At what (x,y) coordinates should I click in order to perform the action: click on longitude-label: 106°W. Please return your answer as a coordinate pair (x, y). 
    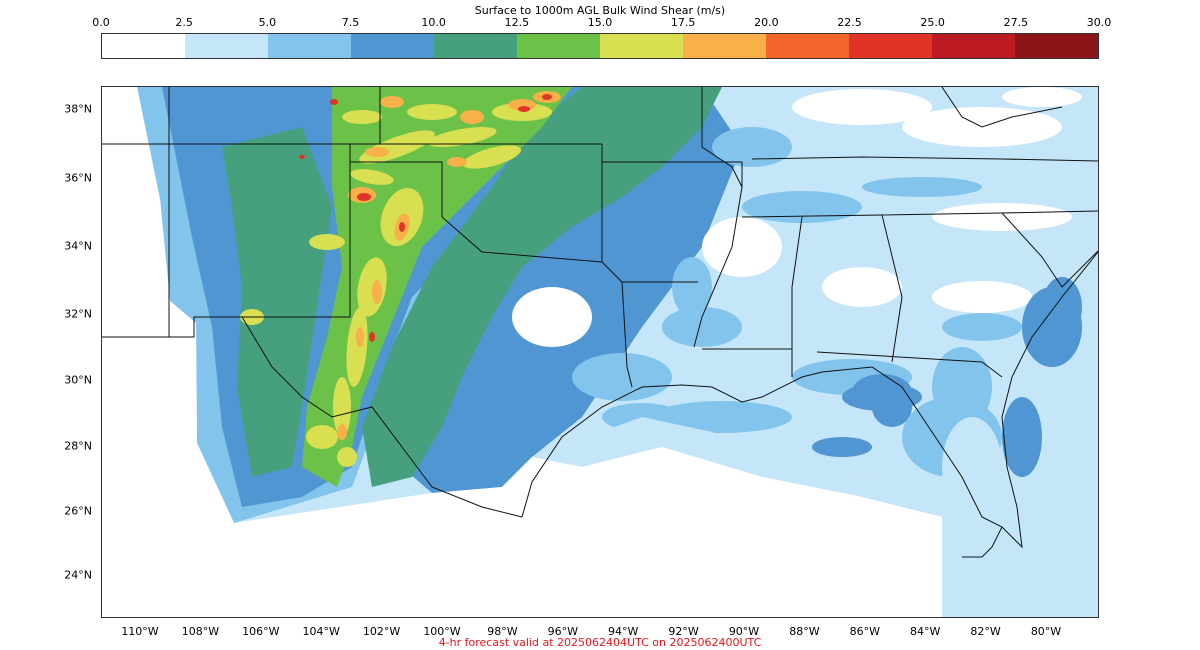
    Looking at the image, I should click on (261, 631).